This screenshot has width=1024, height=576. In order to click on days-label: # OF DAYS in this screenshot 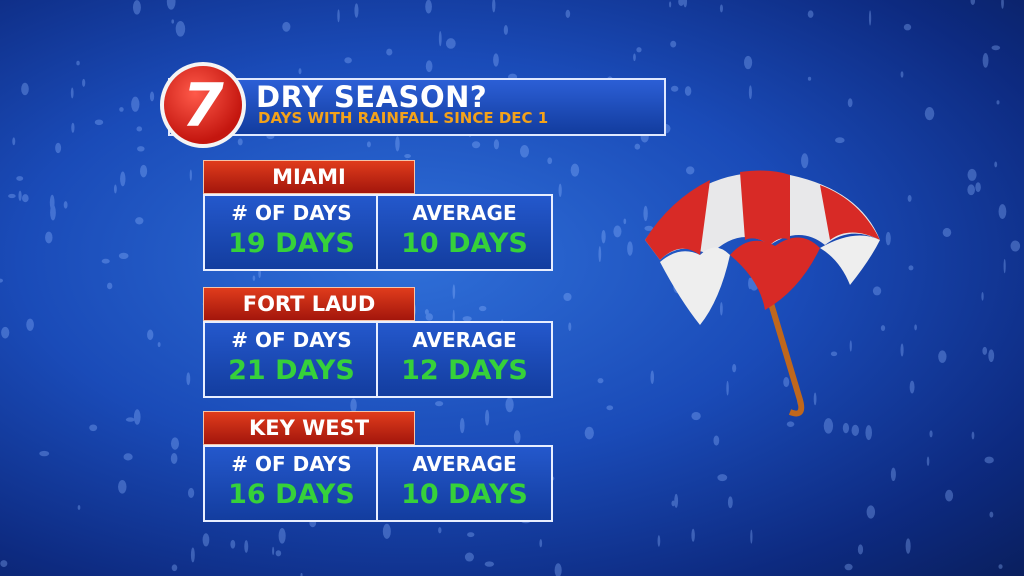, I will do `click(291, 340)`.